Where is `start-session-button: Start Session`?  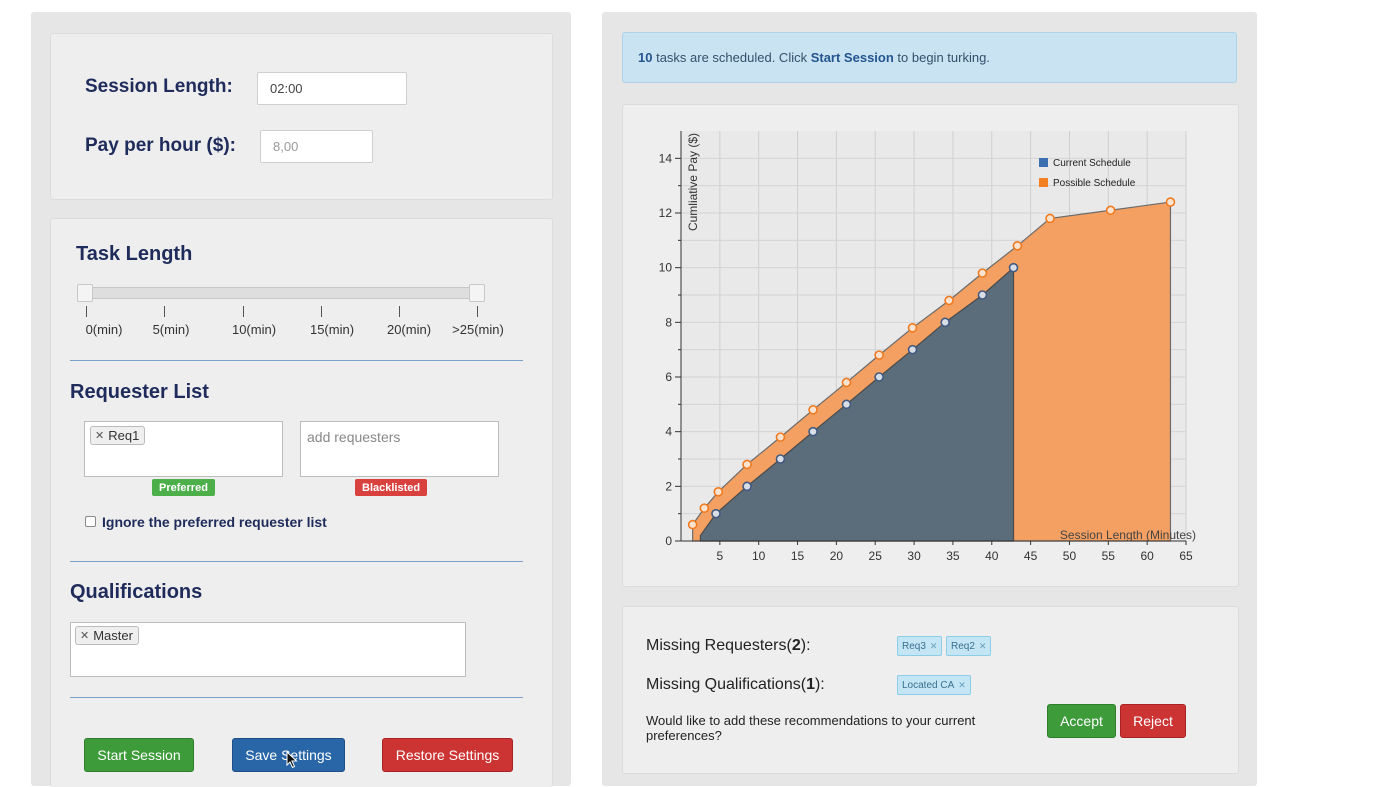
start-session-button: Start Session is located at coordinates (139, 755).